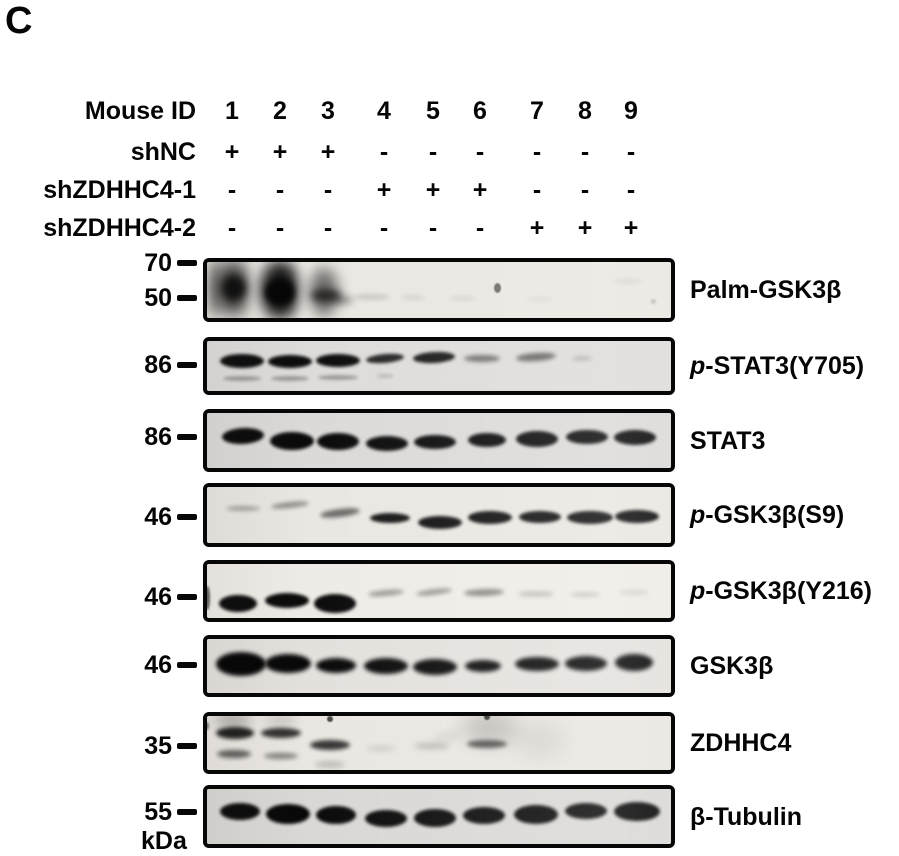 The width and height of the screenshot is (899, 856). Describe the element at coordinates (732, 666) in the screenshot. I see `blot-target-label: GSK3β` at that location.